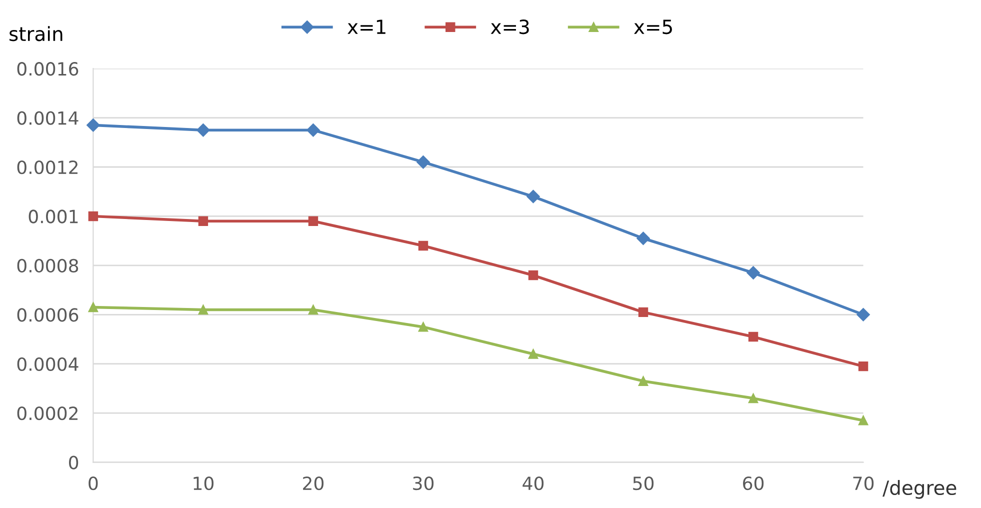  I want to click on y-tick-label: 0.0004, so click(47, 364).